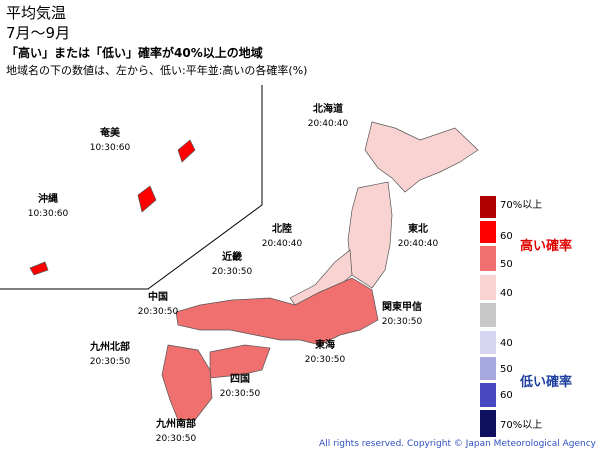  Describe the element at coordinates (147, 199) in the screenshot. I see `okinawa-island` at that location.